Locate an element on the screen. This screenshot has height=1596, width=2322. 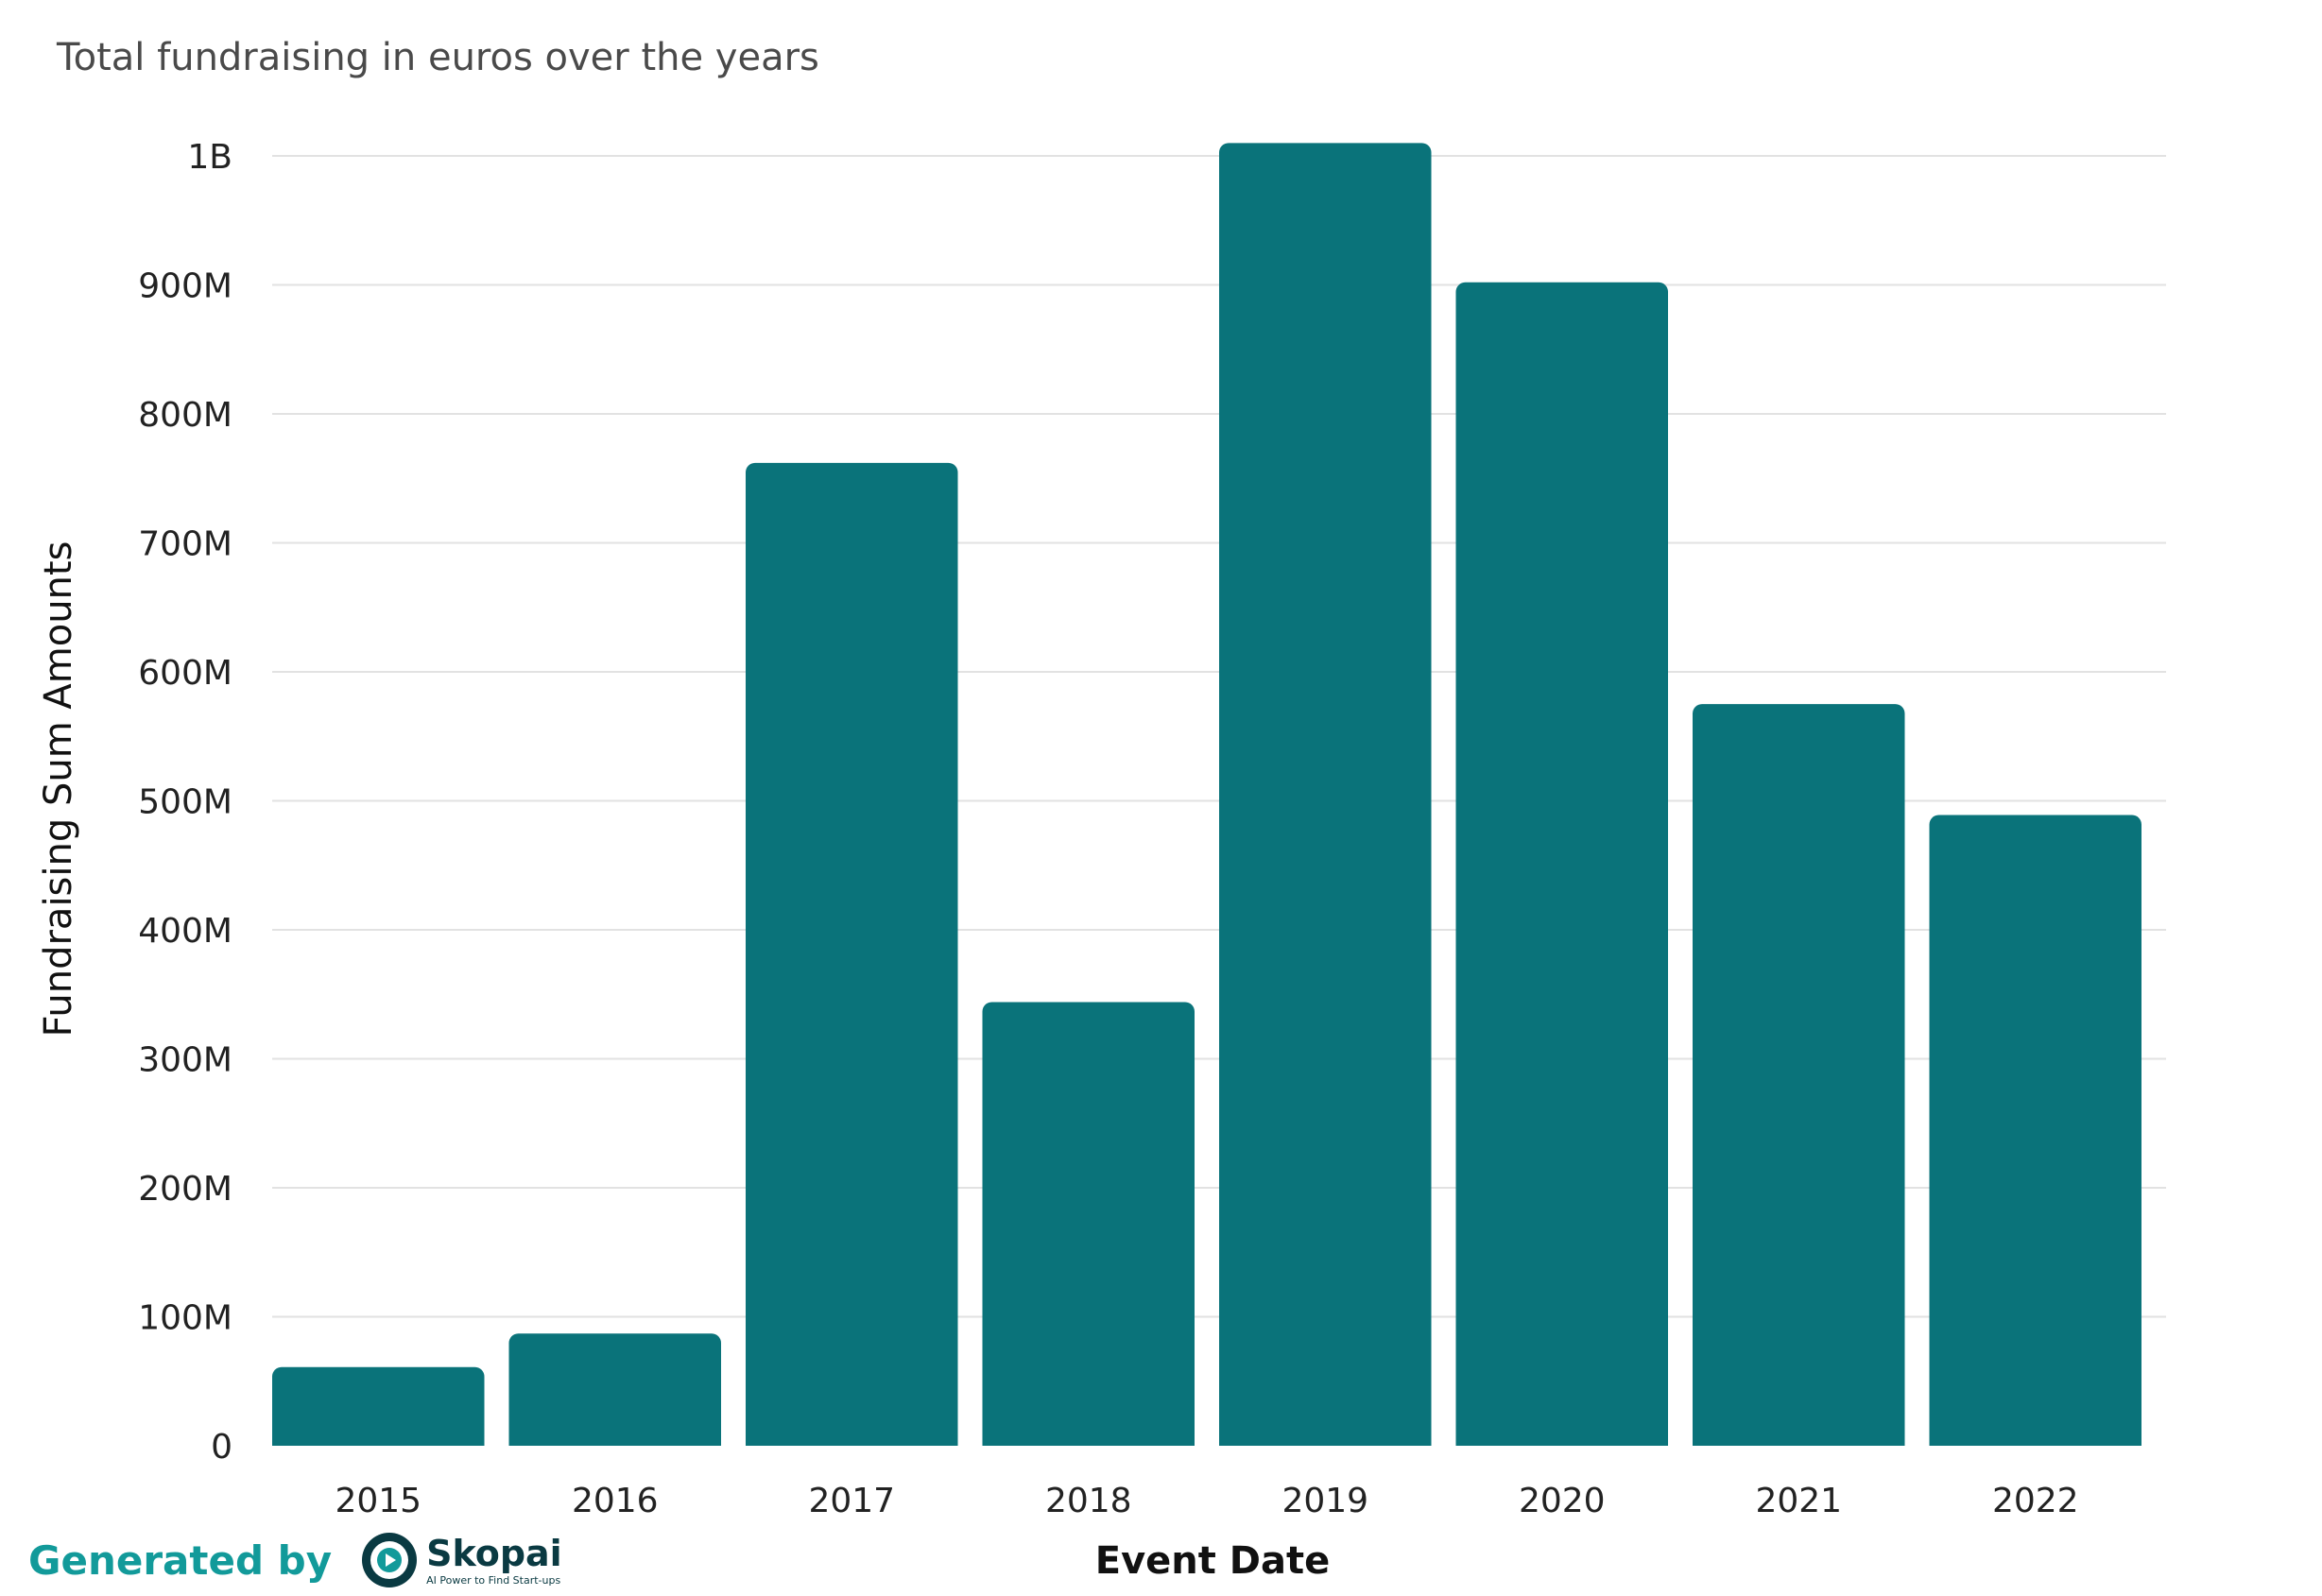
y-tick-label: 300M is located at coordinates (185, 1060).